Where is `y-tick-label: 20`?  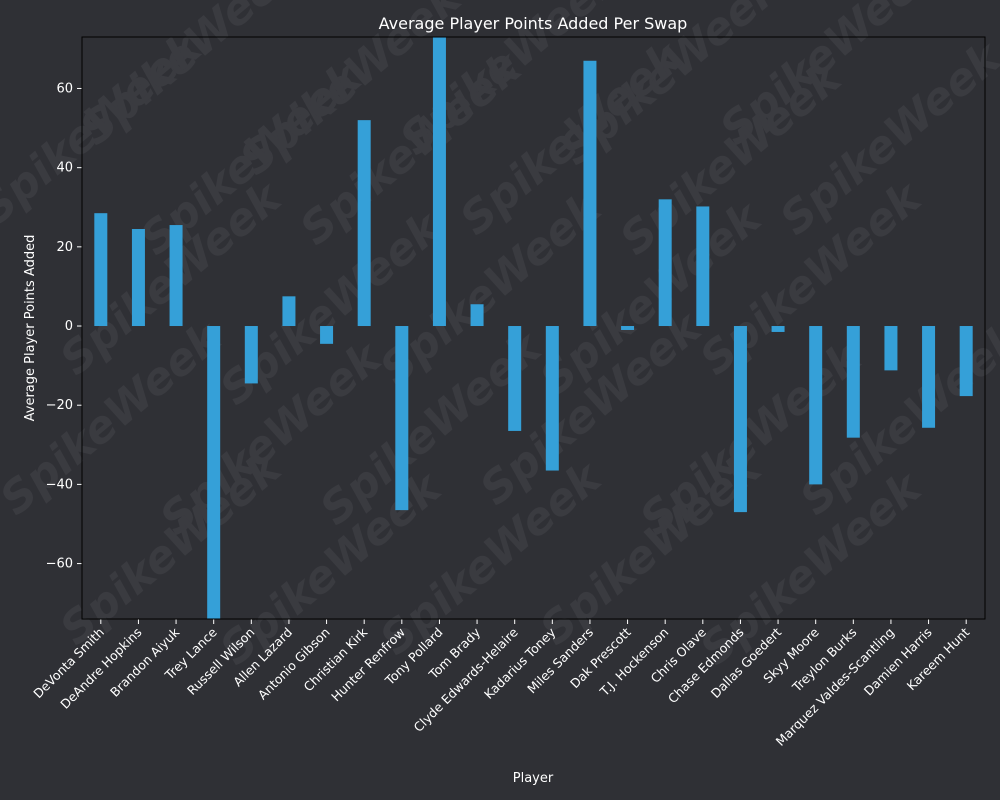
y-tick-label: 20 is located at coordinates (64, 247).